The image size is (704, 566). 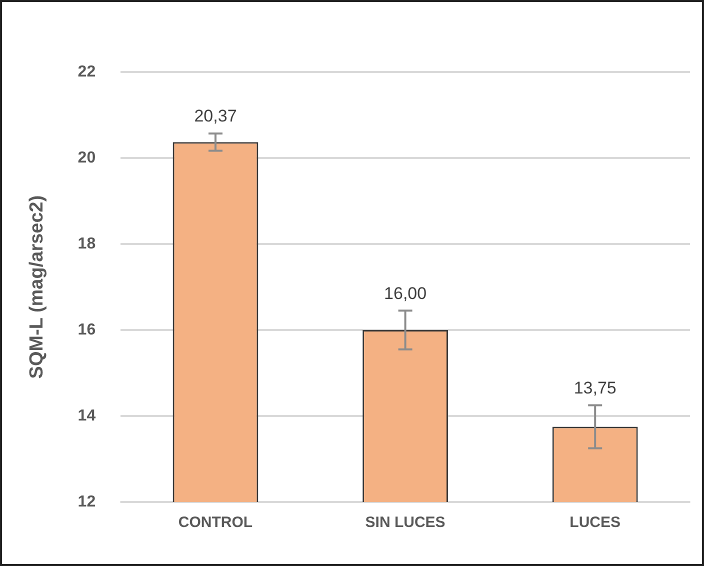 What do you see at coordinates (37, 287) in the screenshot?
I see `y-axis-title: SQM-L (mag/arsec2)` at bounding box center [37, 287].